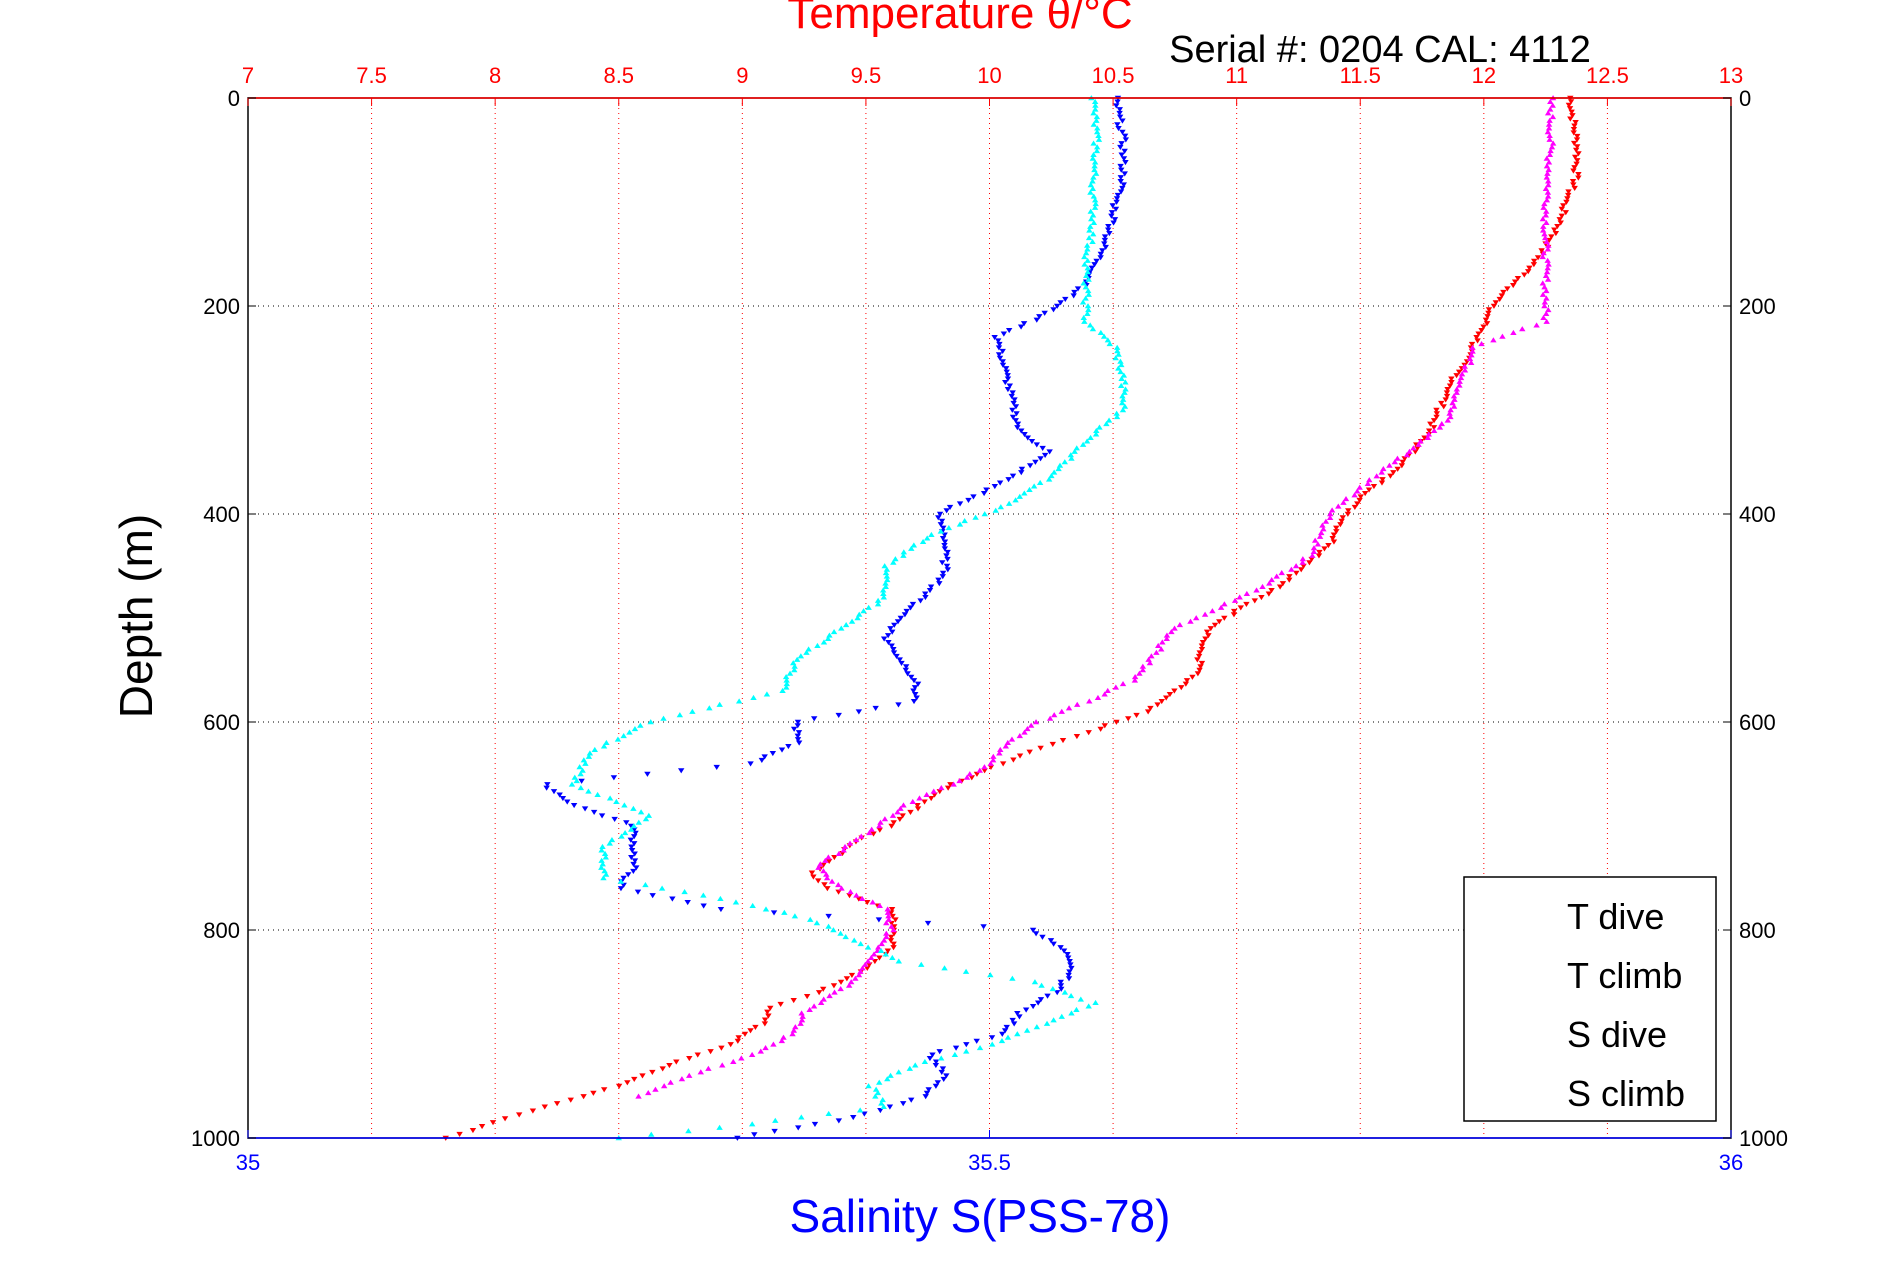 This screenshot has height=1262, width=1891. I want to click on right-tick-label: 400, so click(1757, 514).